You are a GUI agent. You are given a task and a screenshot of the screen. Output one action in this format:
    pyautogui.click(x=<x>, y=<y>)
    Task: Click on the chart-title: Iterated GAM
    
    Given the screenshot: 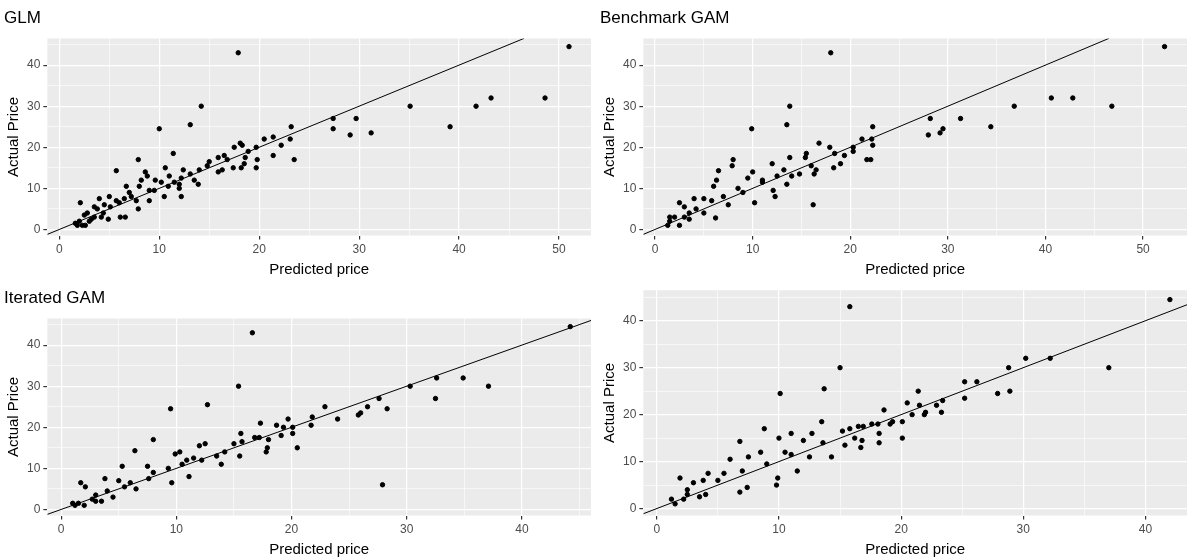 What is the action you would take?
    pyautogui.click(x=55, y=297)
    